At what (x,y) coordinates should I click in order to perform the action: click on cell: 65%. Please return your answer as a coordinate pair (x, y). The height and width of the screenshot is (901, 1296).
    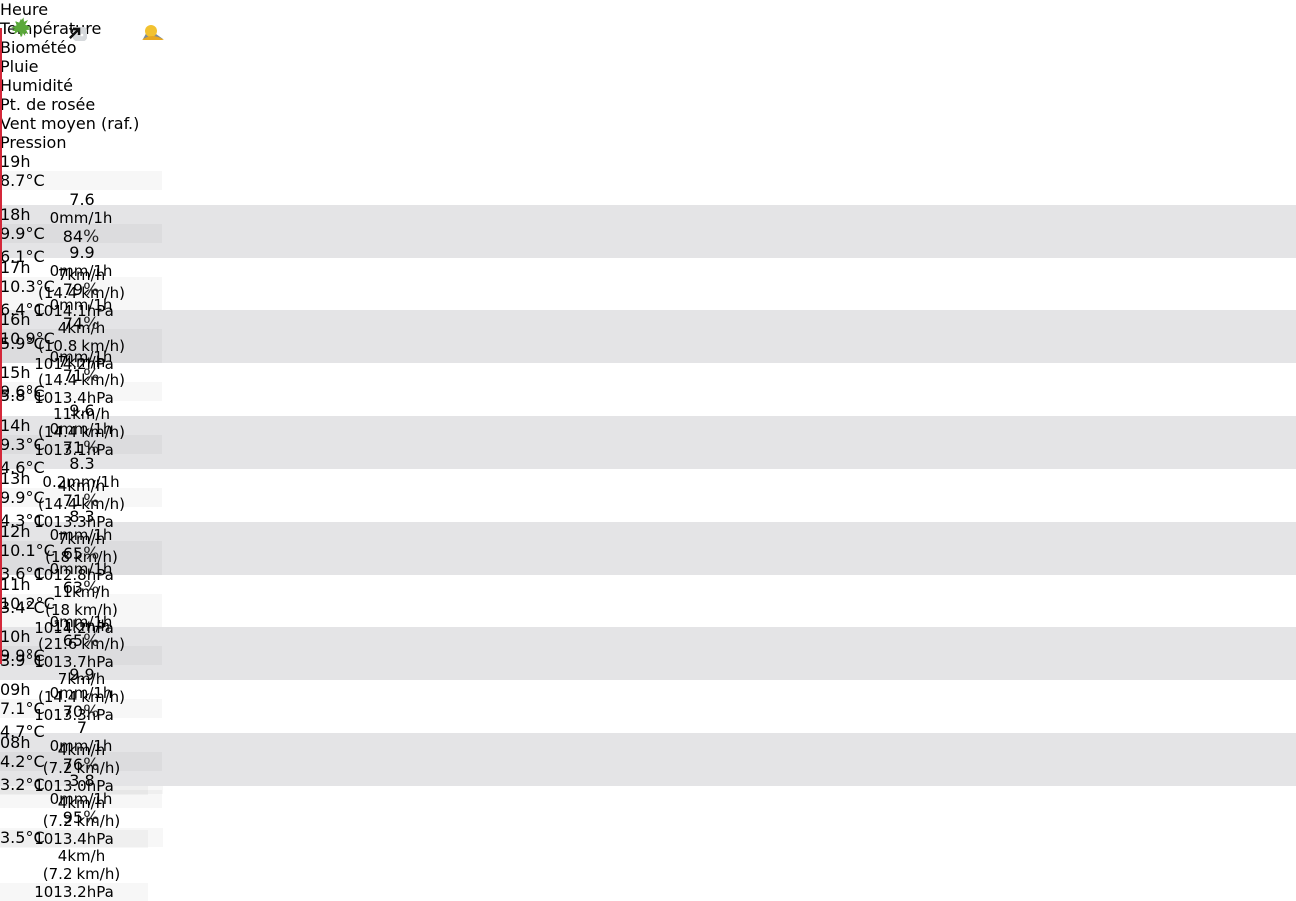
    Looking at the image, I should click on (81, 641).